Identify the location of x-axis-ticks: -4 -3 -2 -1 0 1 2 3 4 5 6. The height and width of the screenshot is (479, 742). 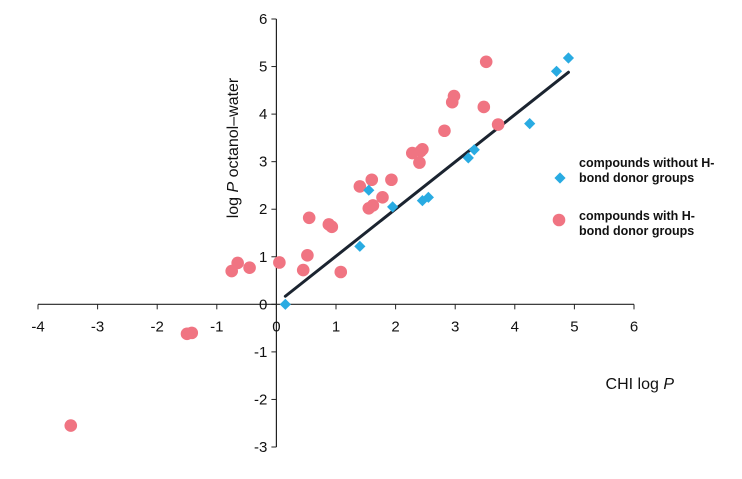
(334, 319).